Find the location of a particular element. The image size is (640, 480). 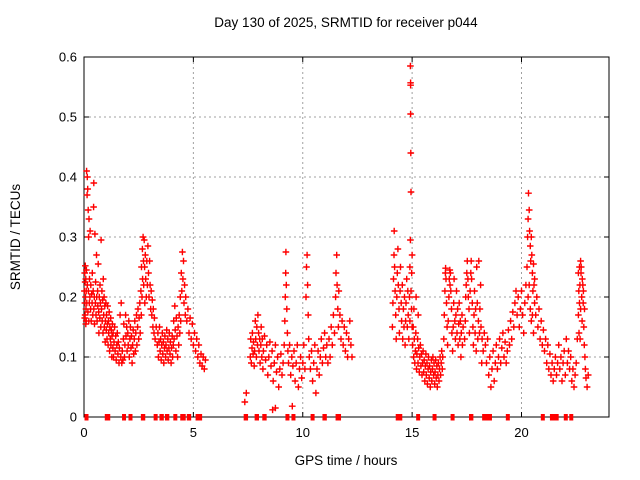

y-tick-label: 0.6 is located at coordinates (68, 57).